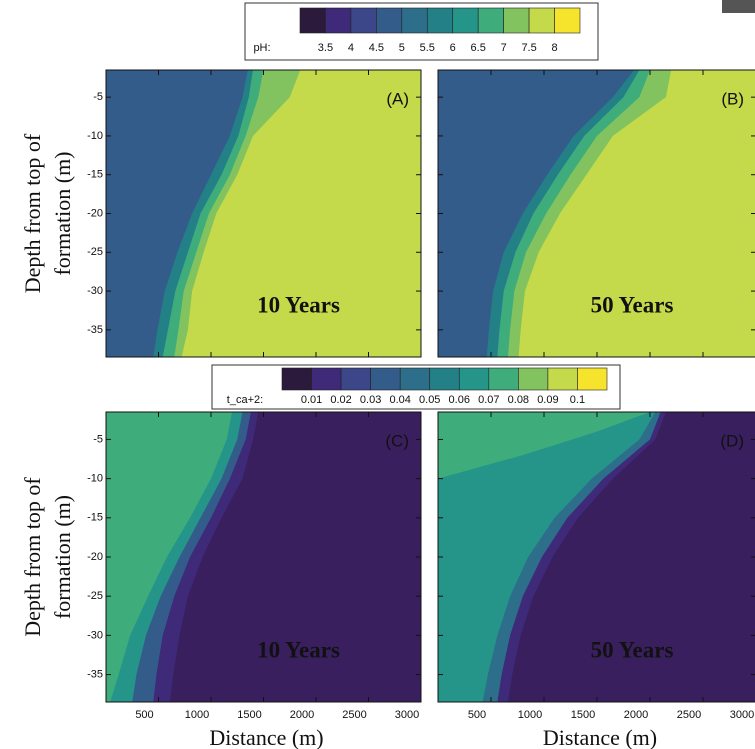  I want to click on colorbar-tick-label: 0.07, so click(488, 400).